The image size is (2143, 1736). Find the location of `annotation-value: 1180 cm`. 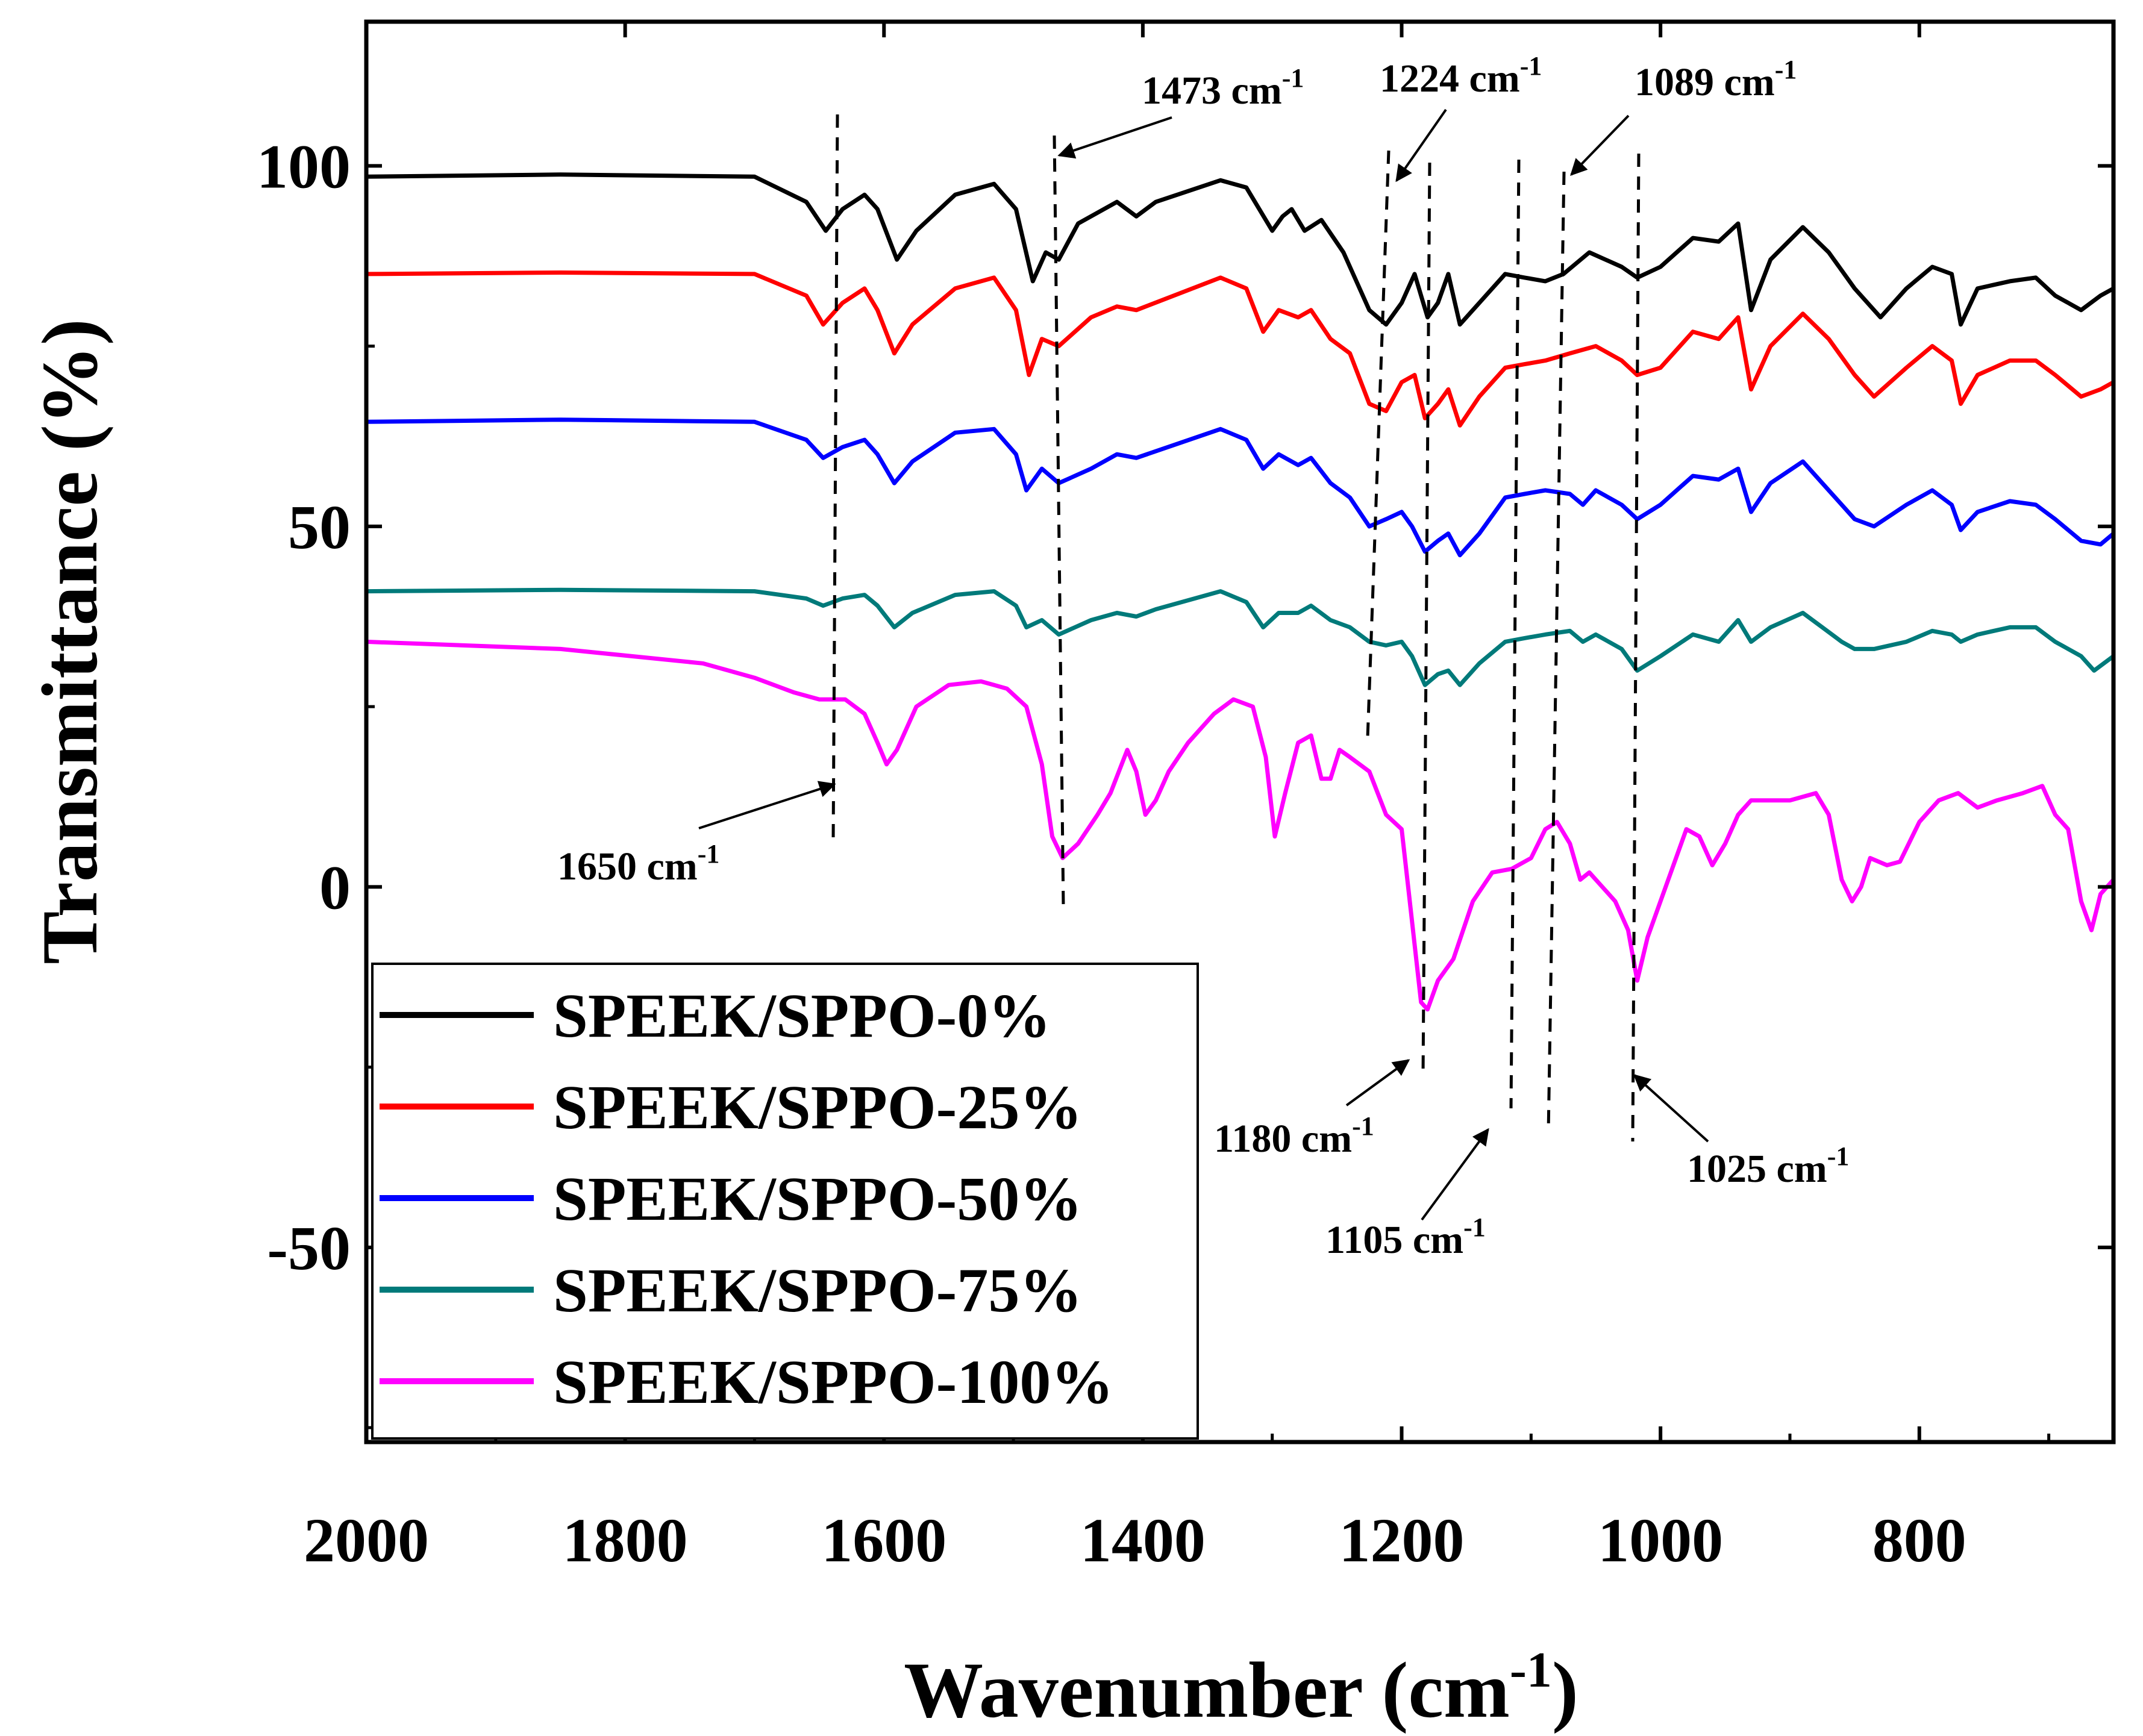

annotation-value: 1180 cm is located at coordinates (1283, 1139).